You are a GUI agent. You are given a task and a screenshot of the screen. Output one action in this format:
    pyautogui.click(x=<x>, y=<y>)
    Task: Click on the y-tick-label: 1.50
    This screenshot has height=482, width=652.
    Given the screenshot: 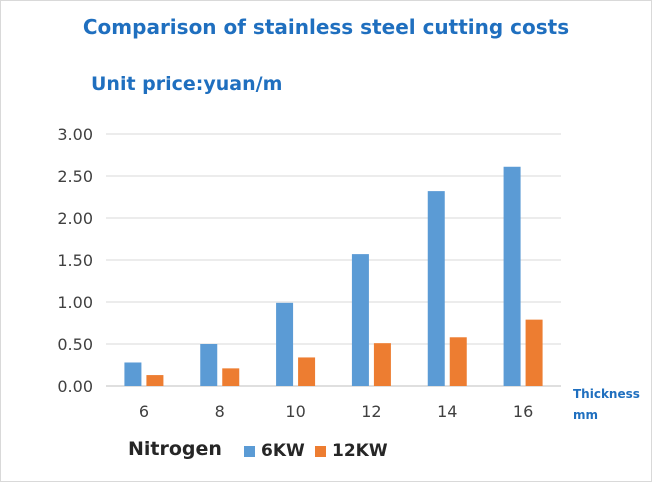 What is the action you would take?
    pyautogui.click(x=75, y=260)
    